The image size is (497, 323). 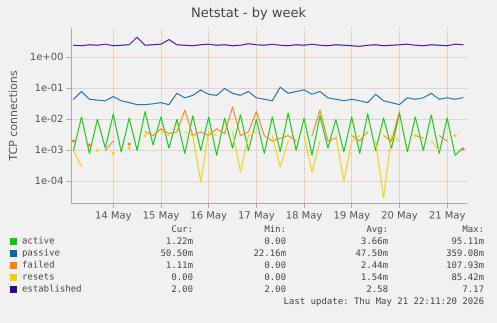 I want to click on text: 47.50m, so click(x=371, y=254).